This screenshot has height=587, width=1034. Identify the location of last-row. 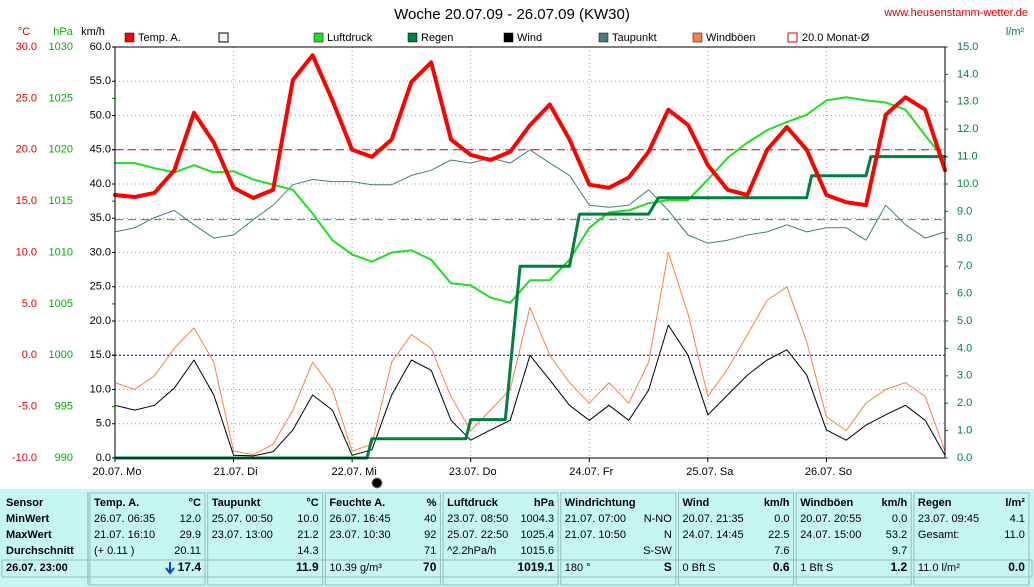
(517, 568).